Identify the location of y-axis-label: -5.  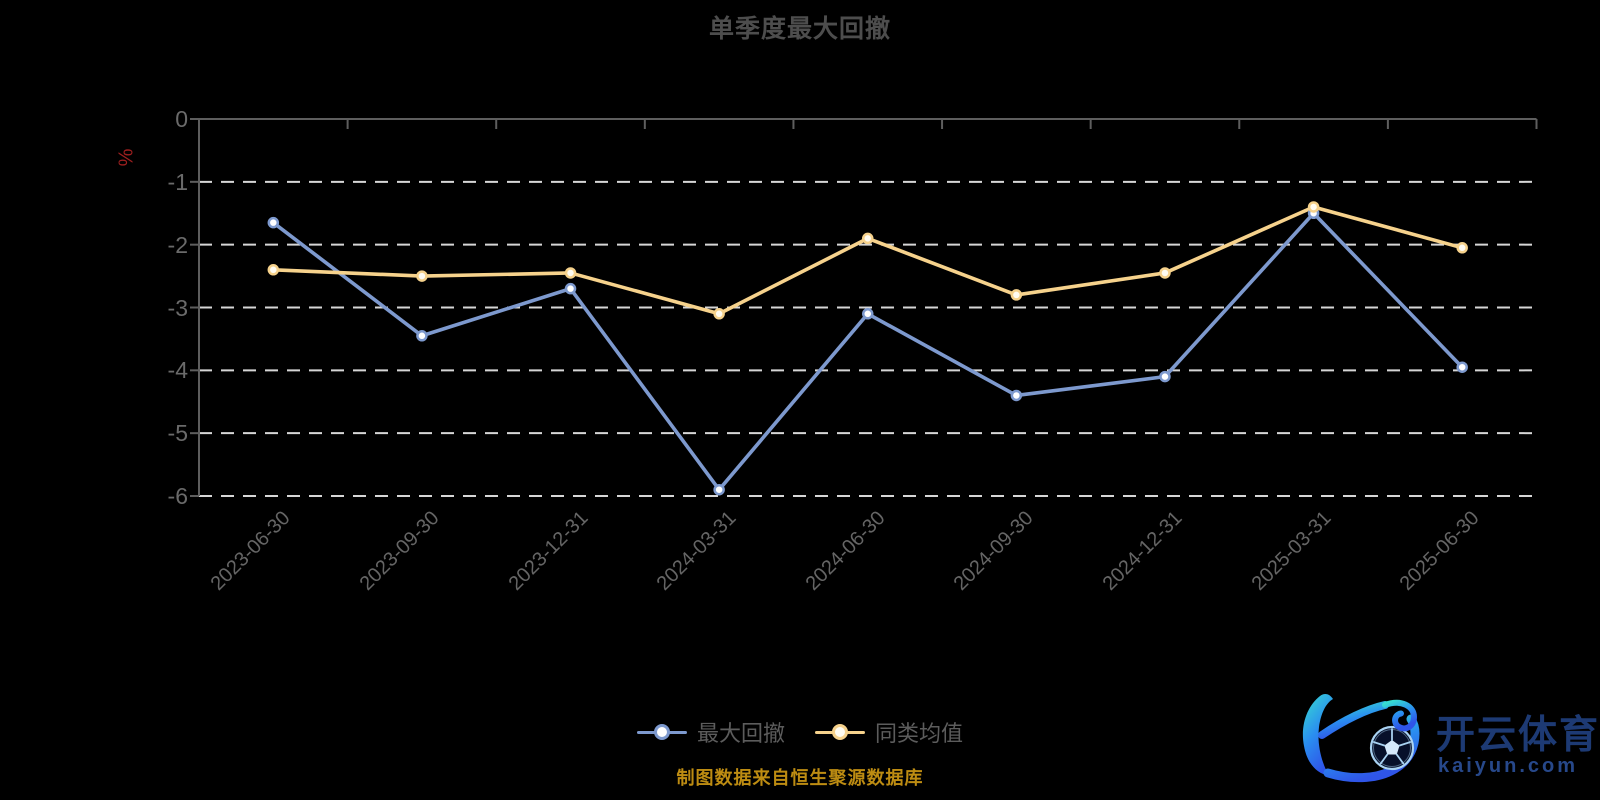
(177, 433).